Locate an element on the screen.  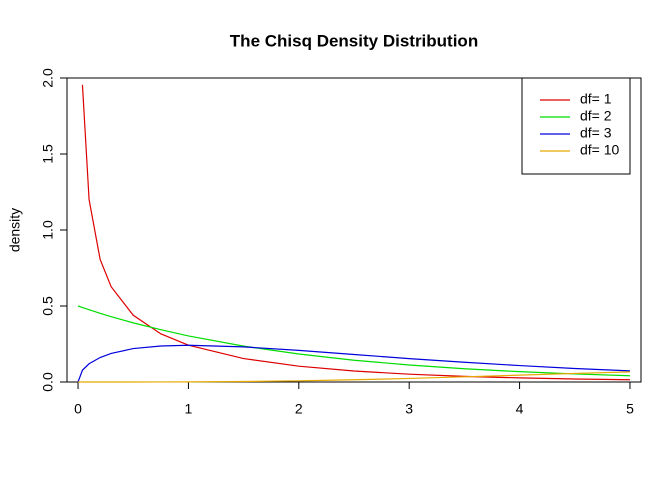
y-tick-label: 1.0 is located at coordinates (48, 230).